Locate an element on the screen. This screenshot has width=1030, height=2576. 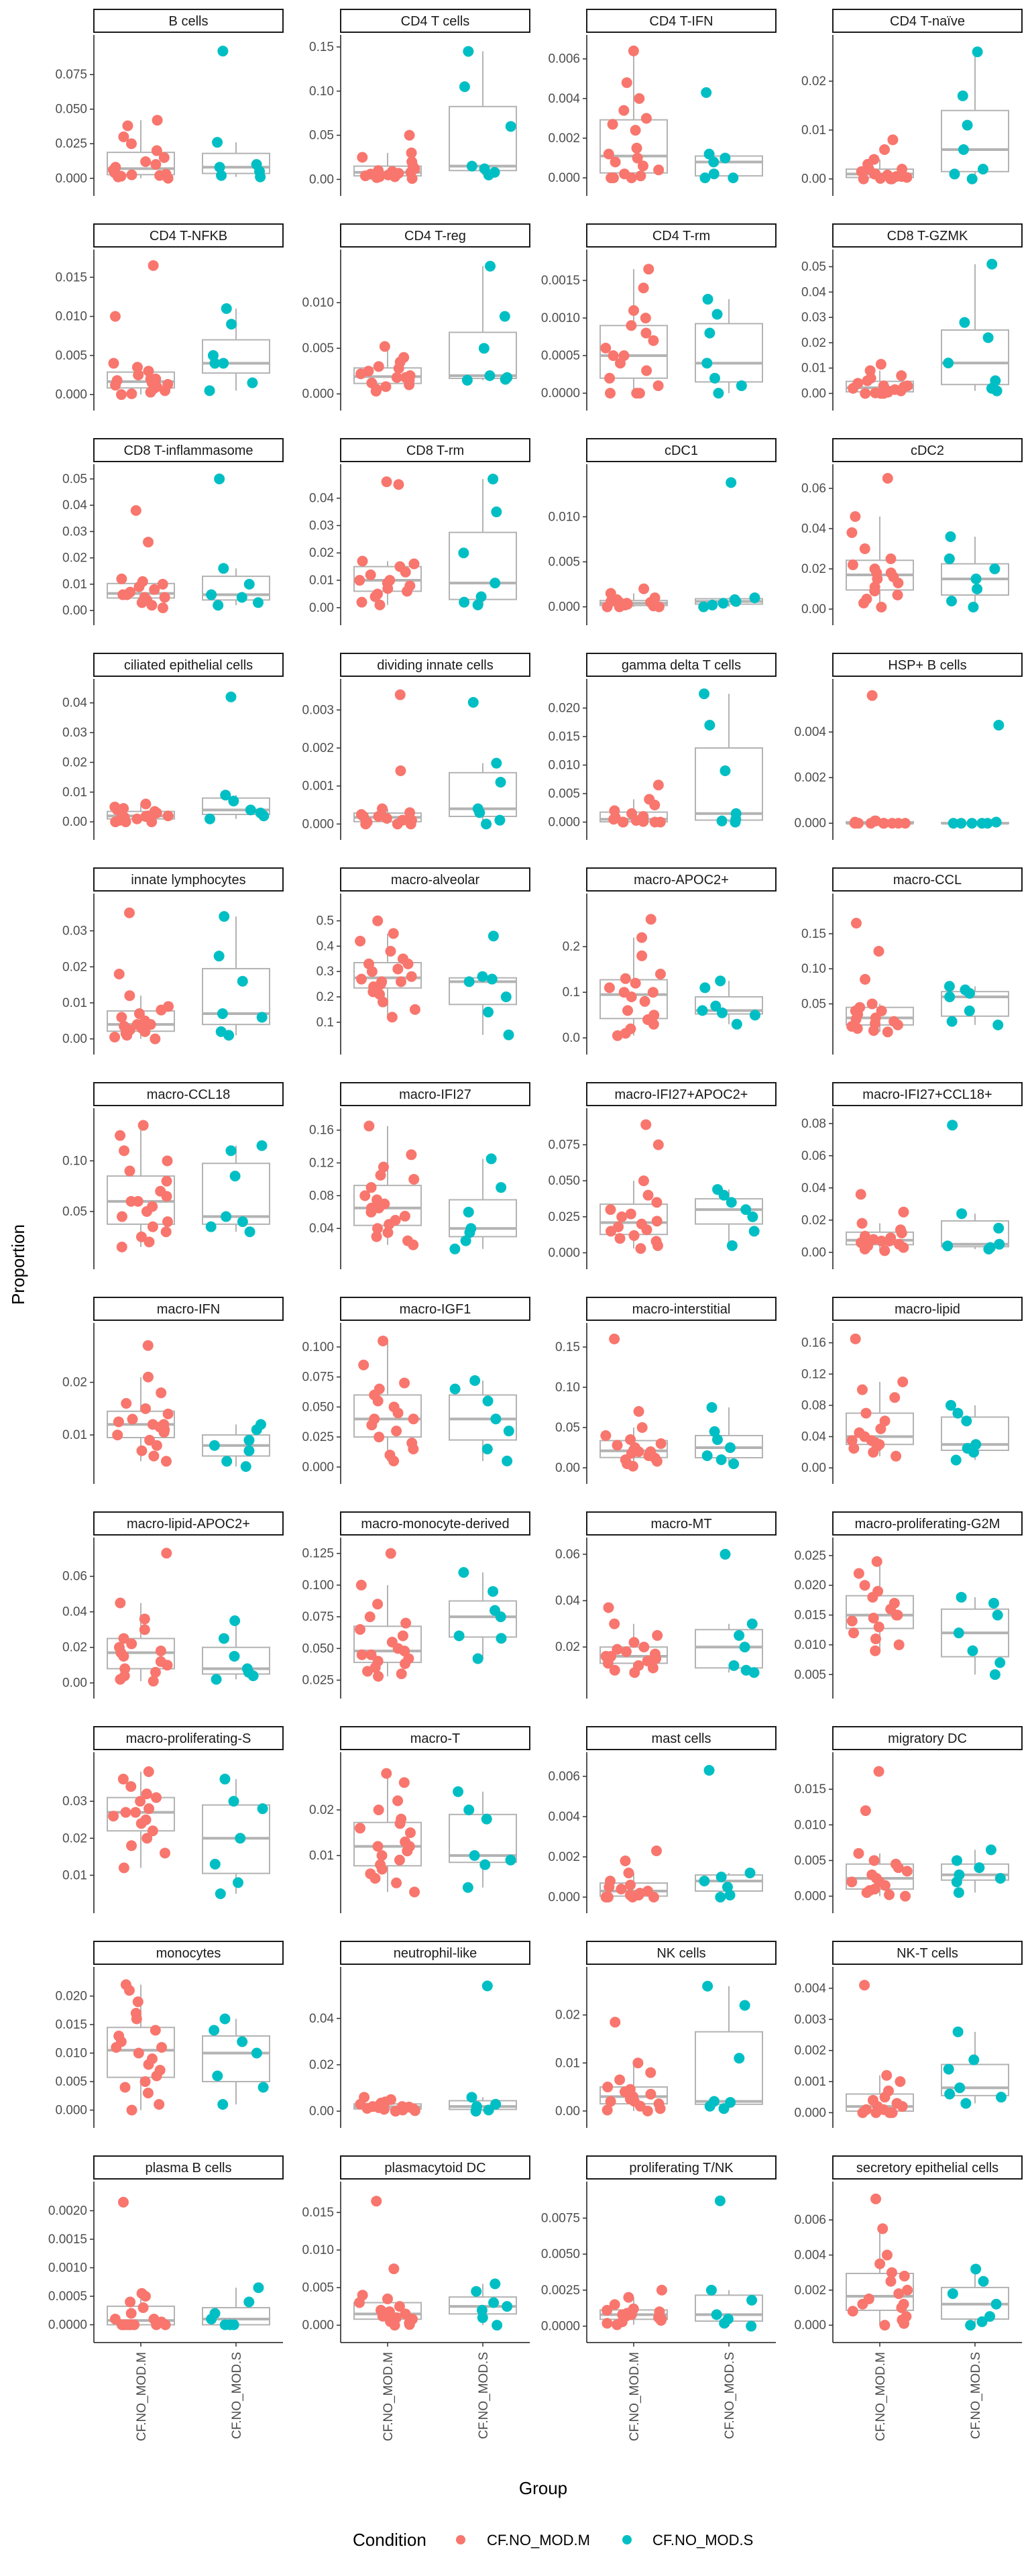
y-tick-label: 0.04 is located at coordinates (321, 499).